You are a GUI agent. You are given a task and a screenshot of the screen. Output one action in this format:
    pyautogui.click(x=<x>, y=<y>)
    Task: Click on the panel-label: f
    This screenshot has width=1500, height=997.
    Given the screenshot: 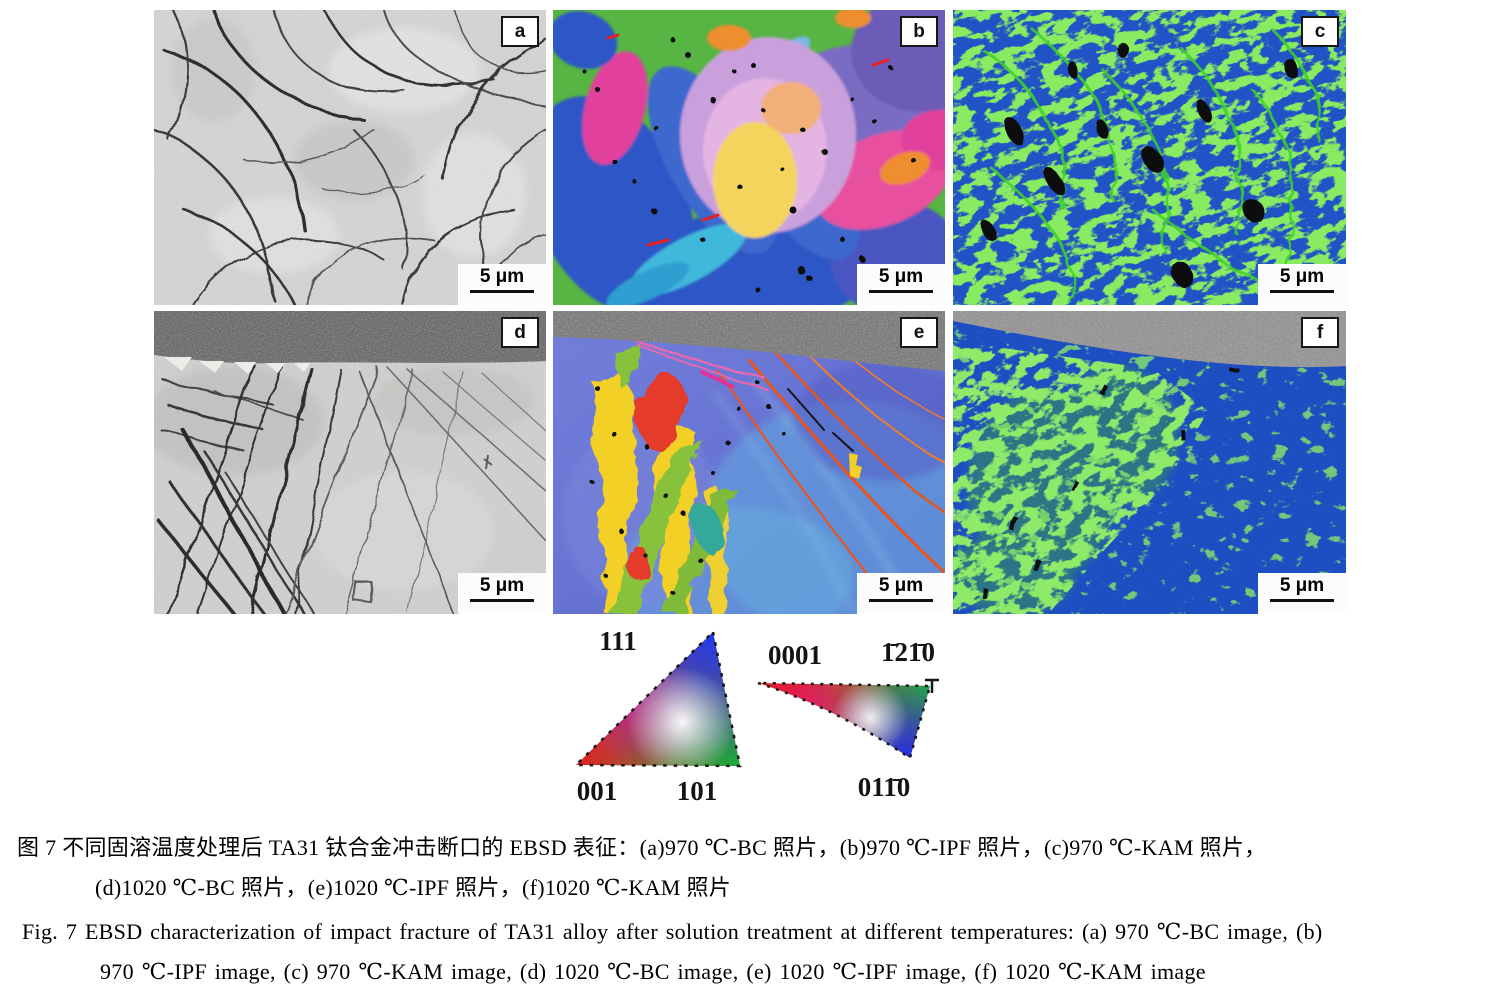 What is the action you would take?
    pyautogui.click(x=1320, y=332)
    